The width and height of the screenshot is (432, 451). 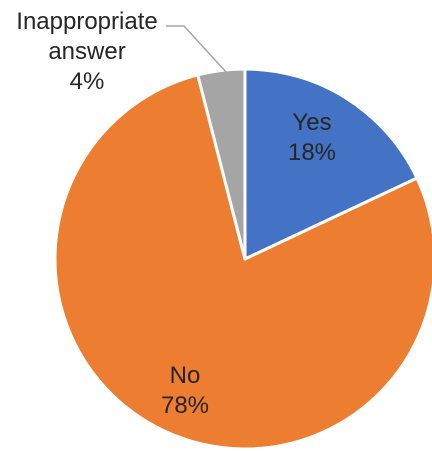 What do you see at coordinates (185, 405) in the screenshot?
I see `slice-value-label: 78%` at bounding box center [185, 405].